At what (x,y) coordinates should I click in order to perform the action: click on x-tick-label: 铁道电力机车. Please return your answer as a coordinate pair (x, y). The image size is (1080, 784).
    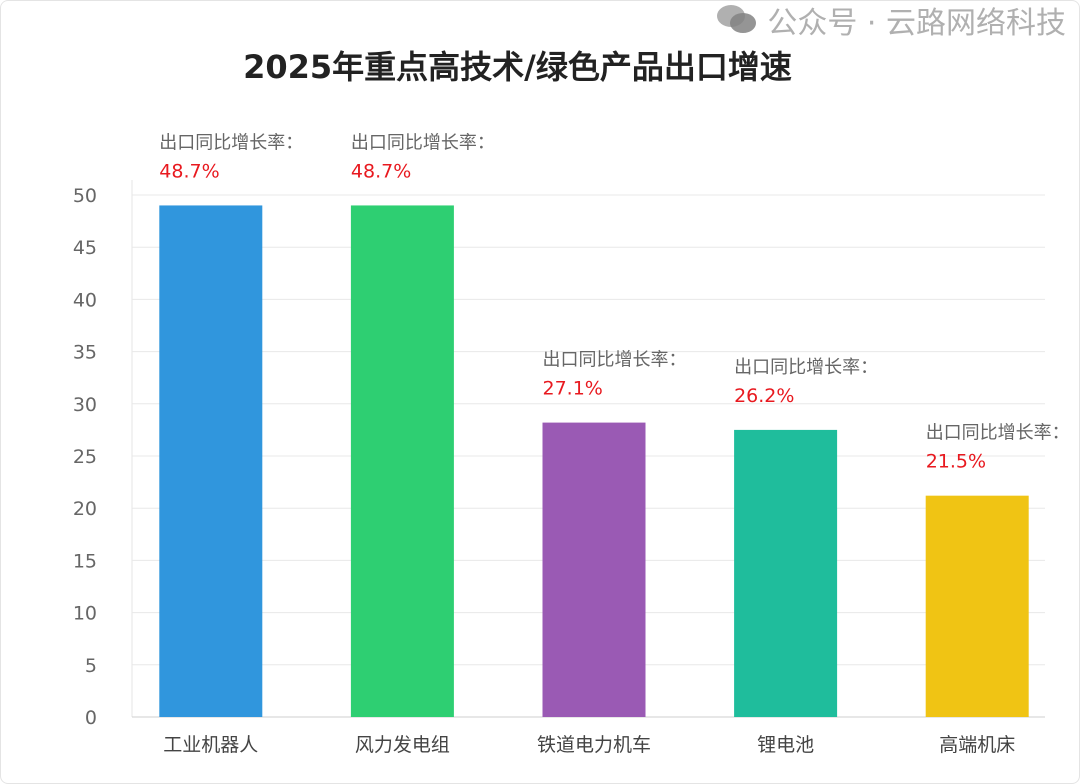
    Looking at the image, I should click on (594, 745).